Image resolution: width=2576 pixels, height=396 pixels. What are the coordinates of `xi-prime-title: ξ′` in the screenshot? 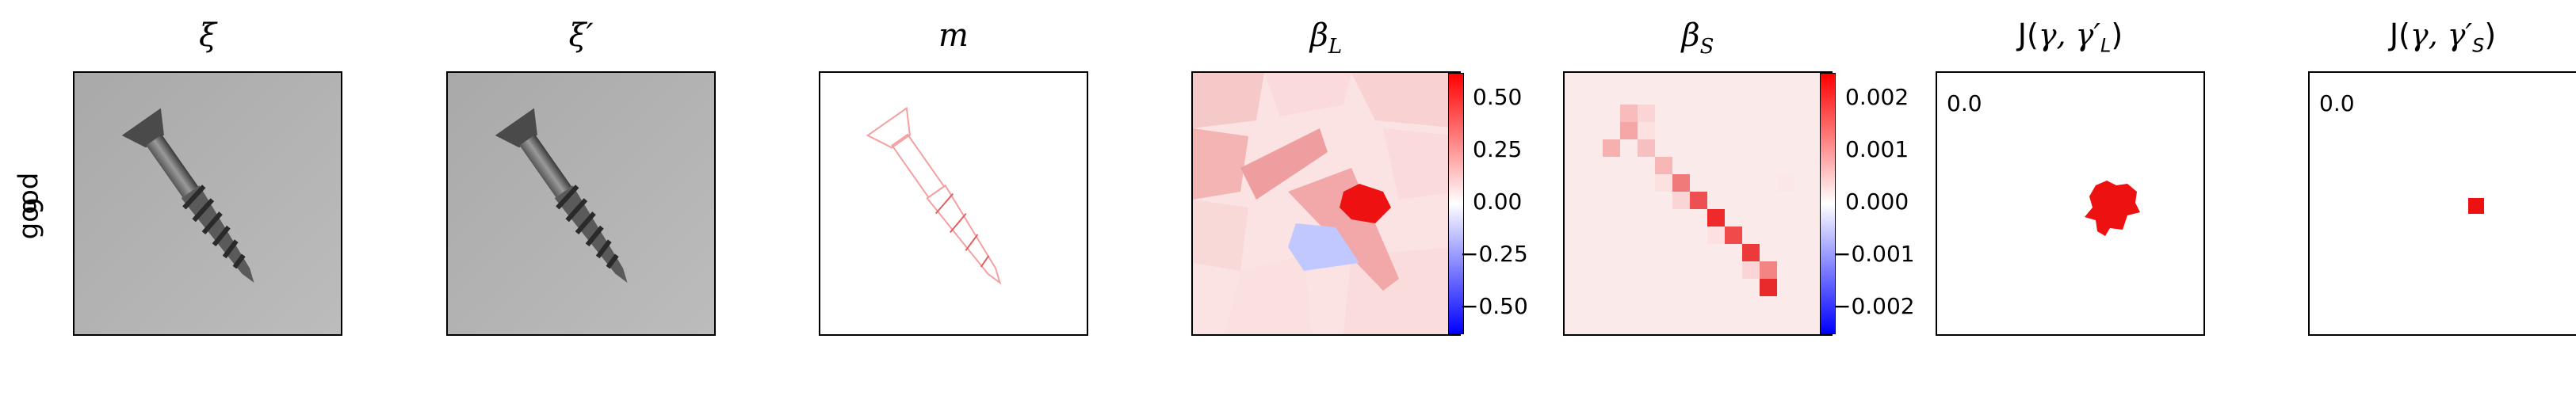 It's located at (581, 35).